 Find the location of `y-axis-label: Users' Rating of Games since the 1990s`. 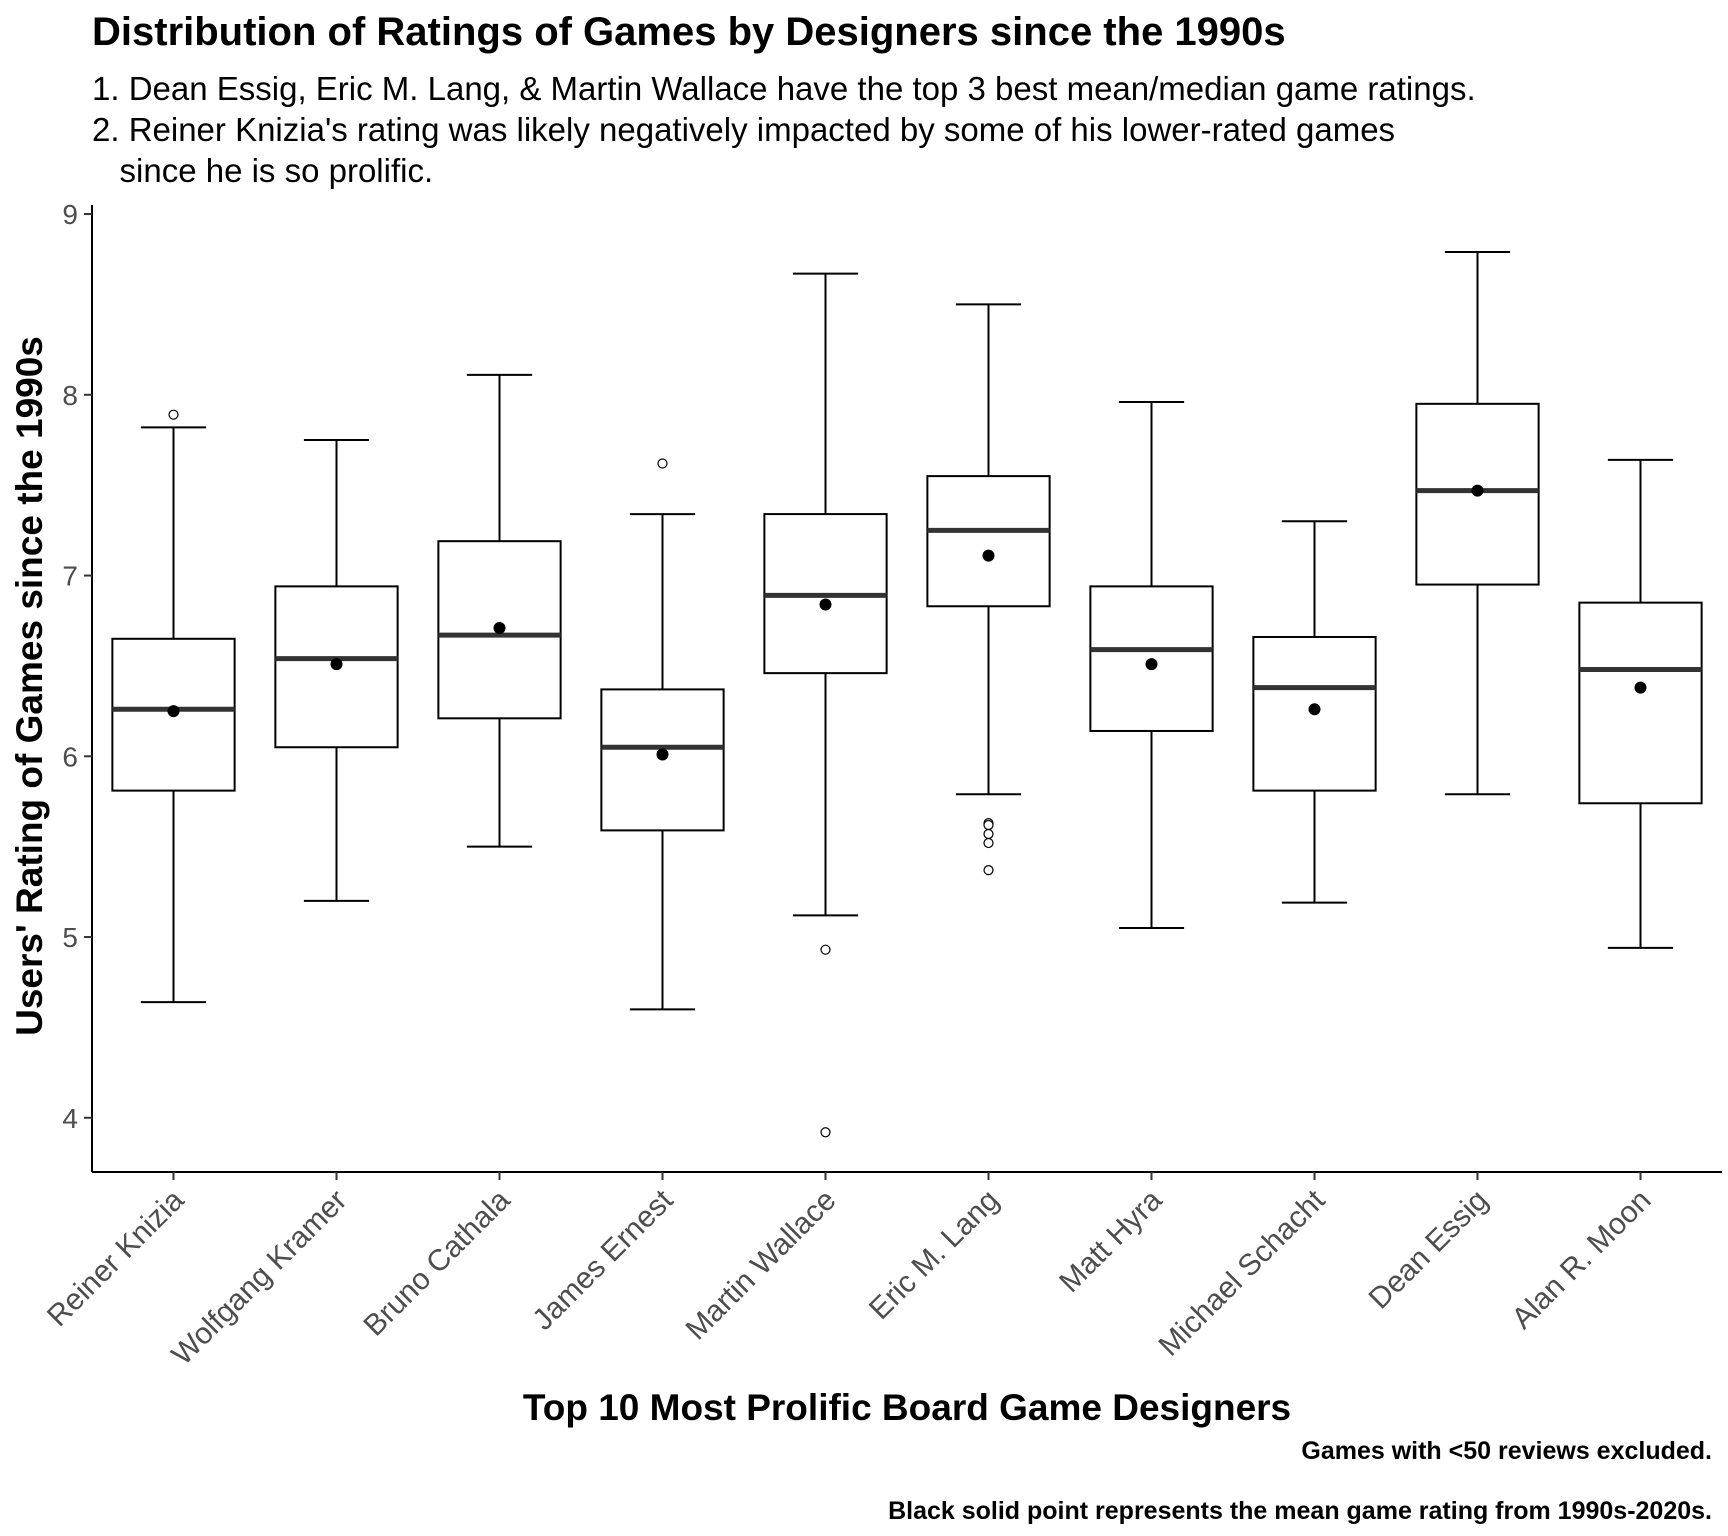

y-axis-label: Users' Rating of Games since the 1990s is located at coordinates (29, 686).